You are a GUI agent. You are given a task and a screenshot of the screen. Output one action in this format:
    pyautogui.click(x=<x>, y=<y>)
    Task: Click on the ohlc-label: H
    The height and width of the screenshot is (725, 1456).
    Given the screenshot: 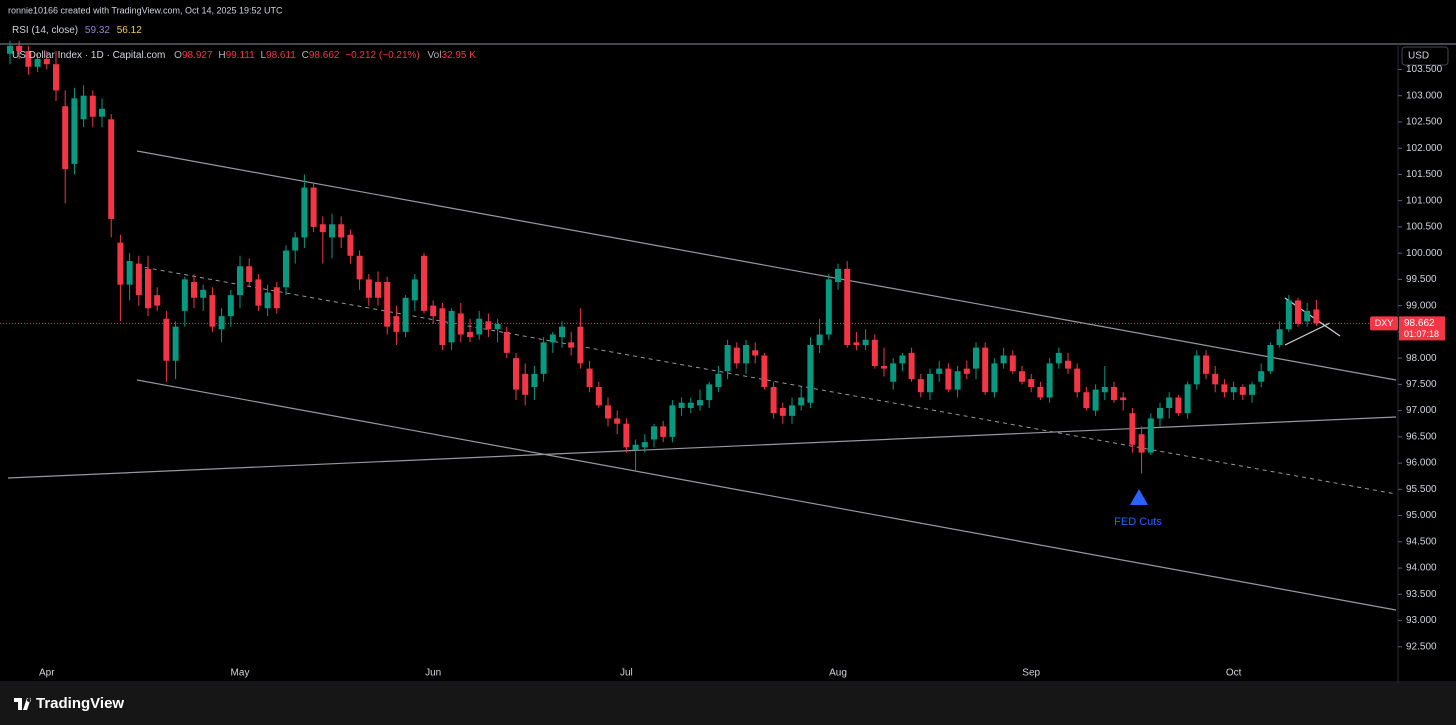 What is the action you would take?
    pyautogui.click(x=221, y=55)
    